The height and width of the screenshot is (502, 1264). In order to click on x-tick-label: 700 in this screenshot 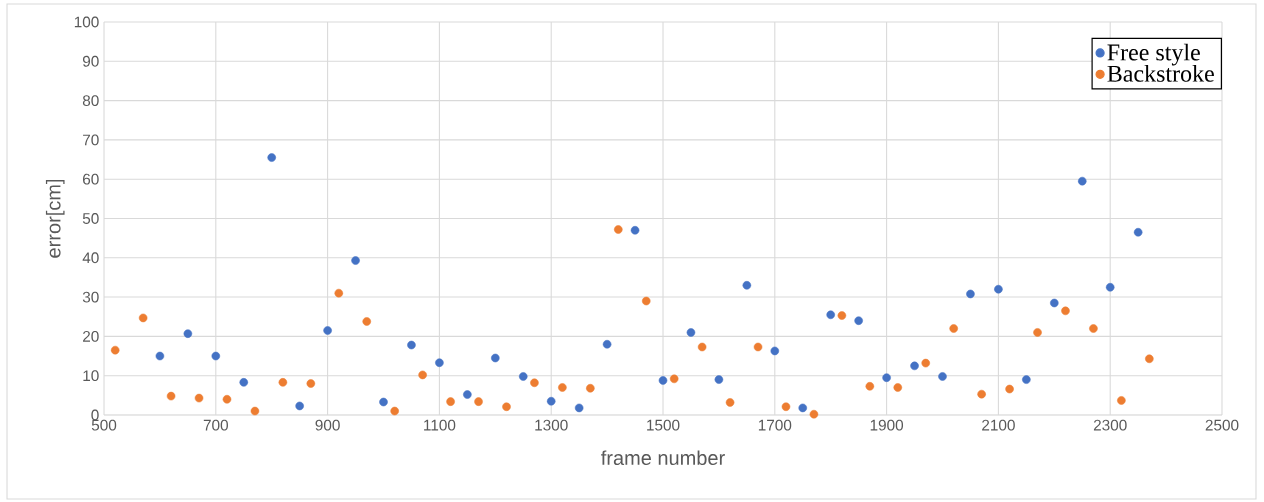, I will do `click(215, 425)`.